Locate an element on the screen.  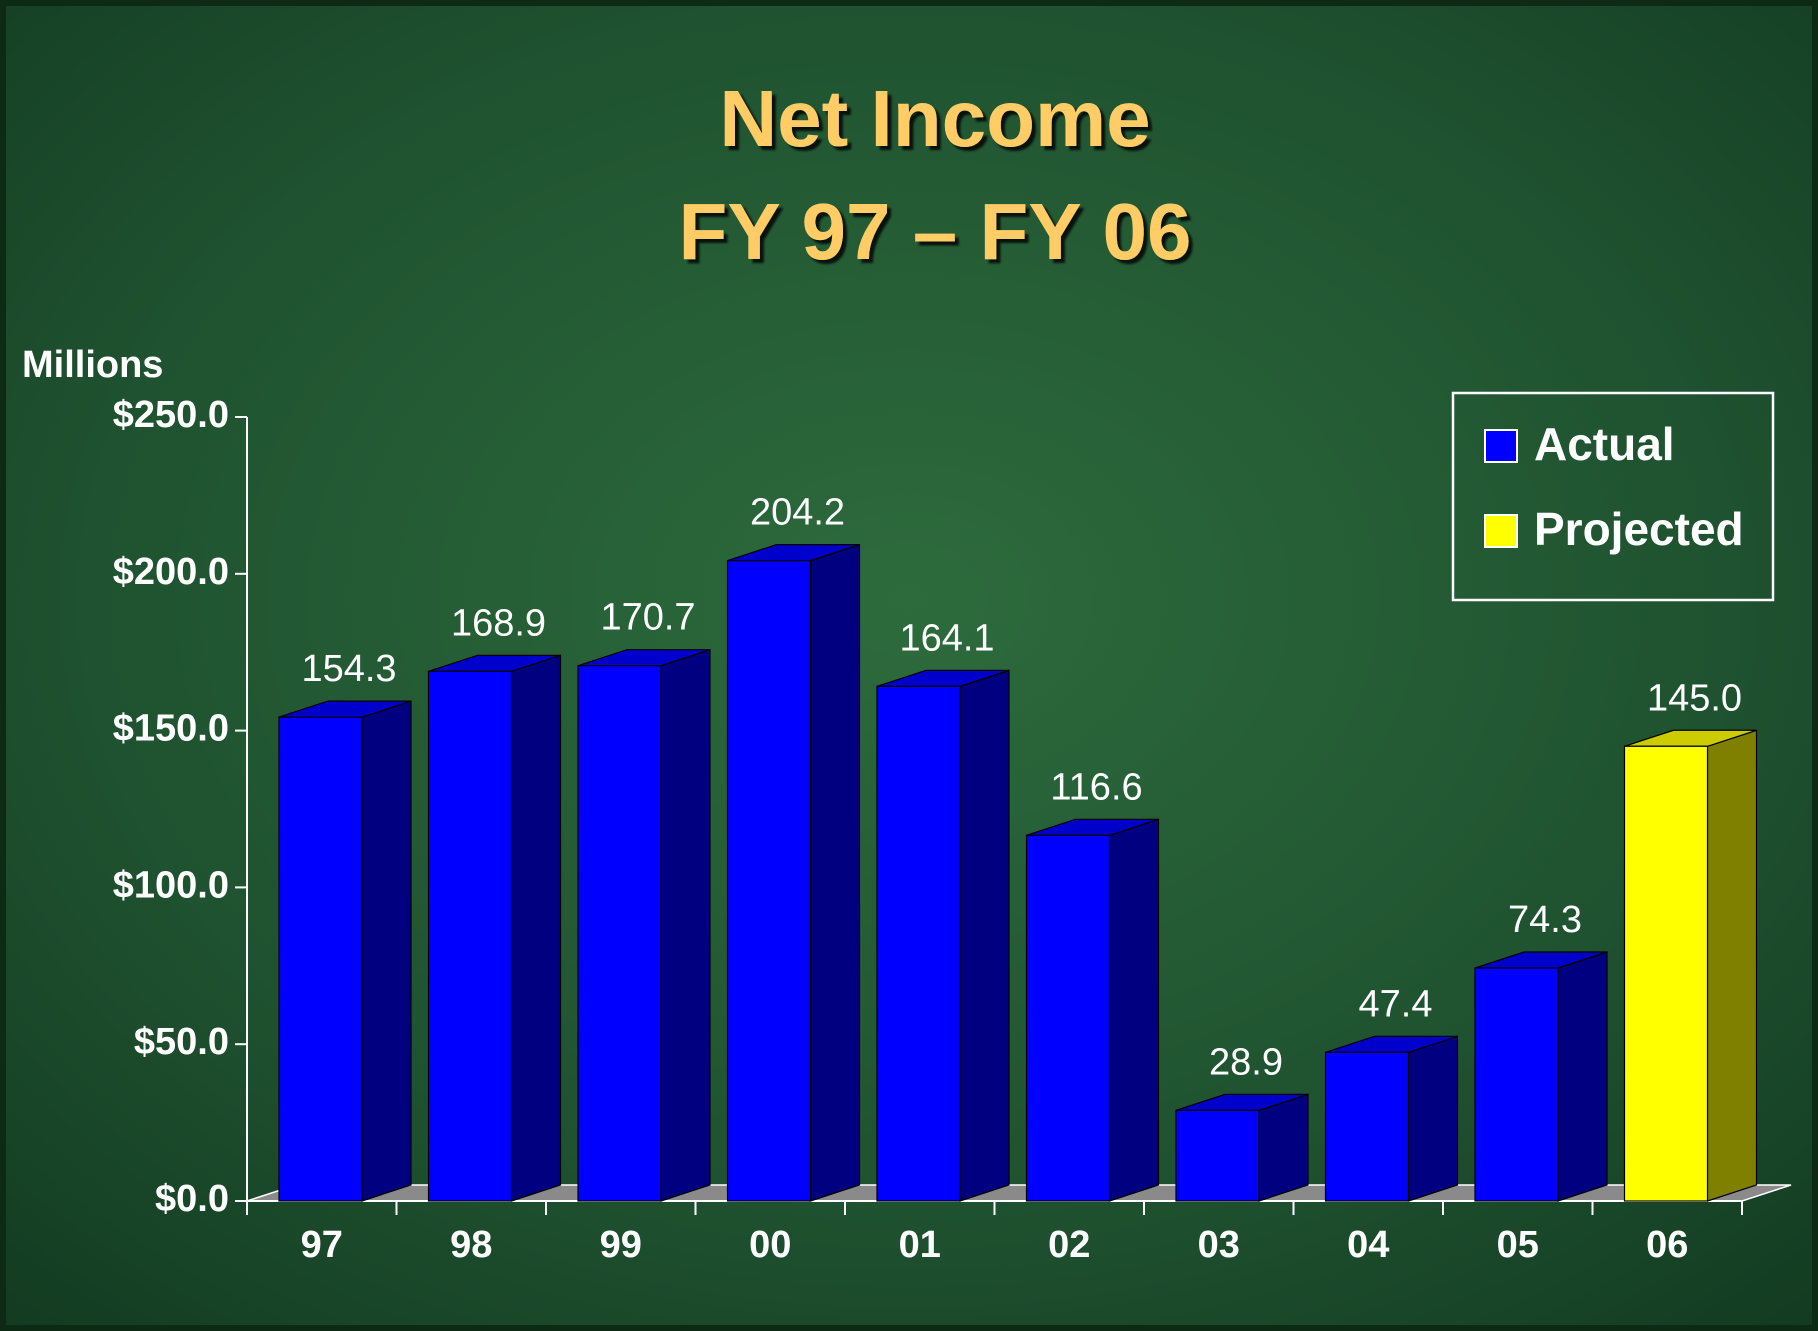
chart-title: Net Income is located at coordinates (934, 118).